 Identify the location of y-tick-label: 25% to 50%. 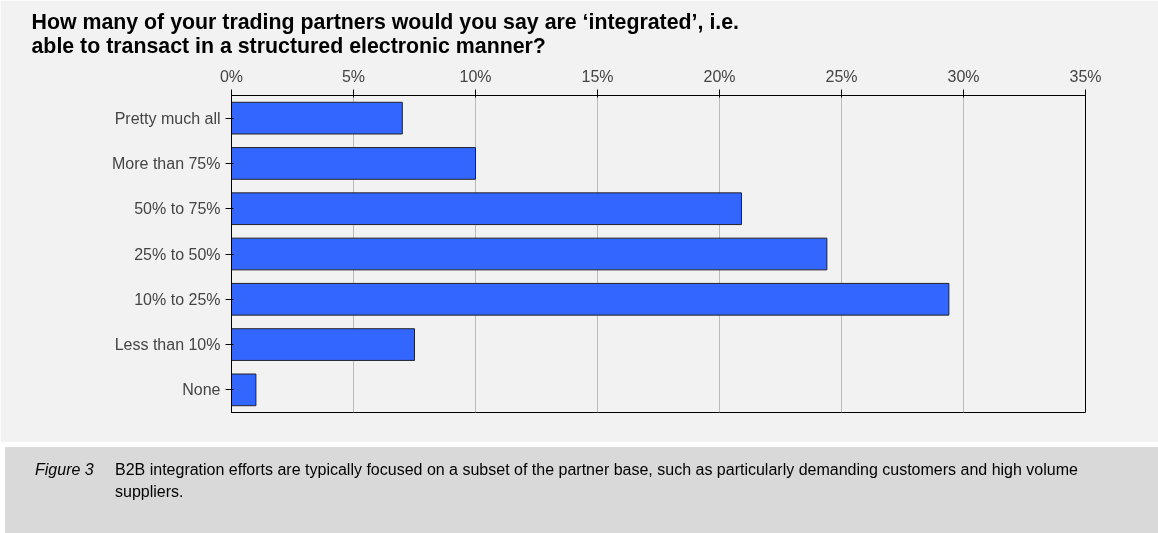
(177, 254).